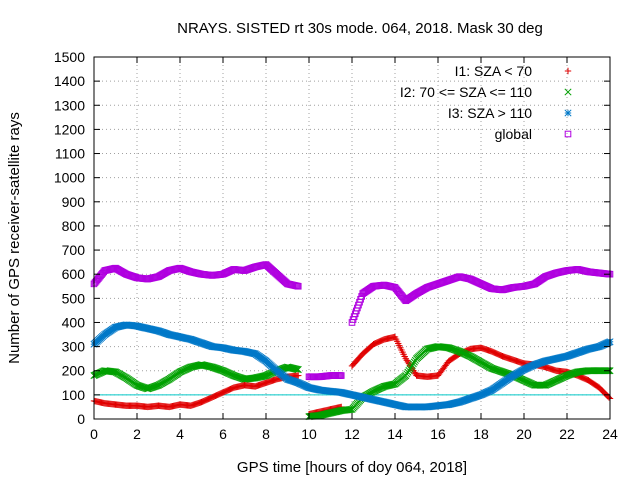  I want to click on y-tick-label: 700, so click(74, 250).